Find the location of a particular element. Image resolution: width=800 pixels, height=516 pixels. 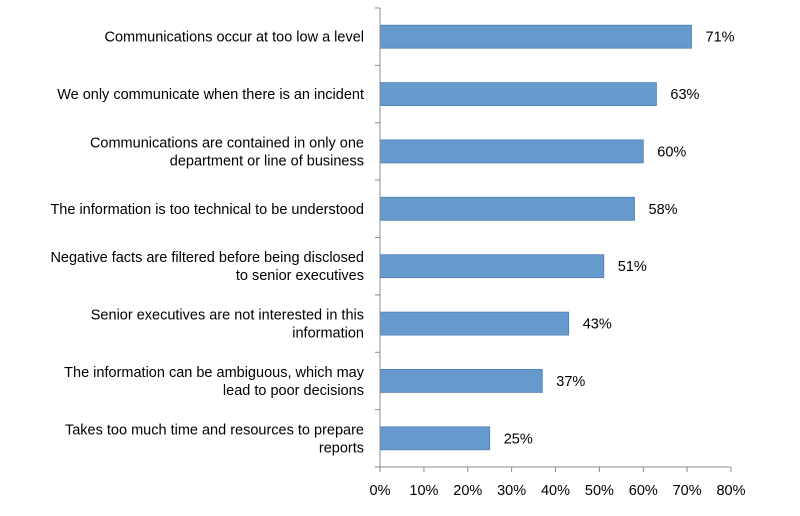

category-label: Communications occur at too low a level is located at coordinates (234, 38).